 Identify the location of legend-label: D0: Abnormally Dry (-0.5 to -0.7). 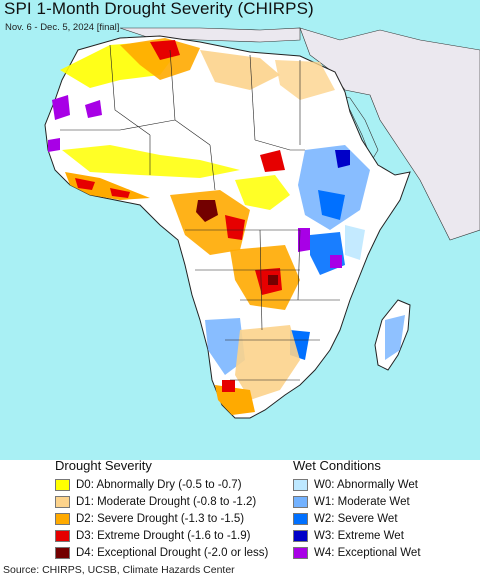
(159, 484).